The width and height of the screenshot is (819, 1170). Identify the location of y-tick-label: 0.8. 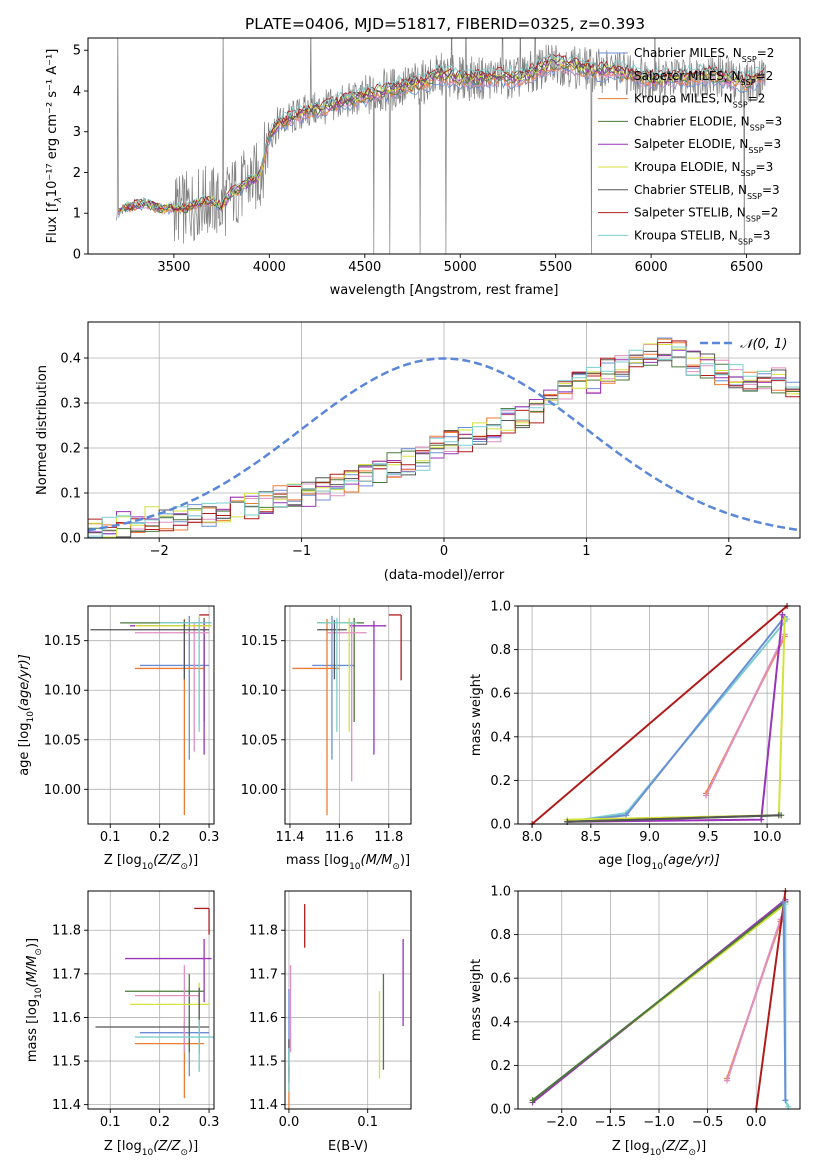
(500, 935).